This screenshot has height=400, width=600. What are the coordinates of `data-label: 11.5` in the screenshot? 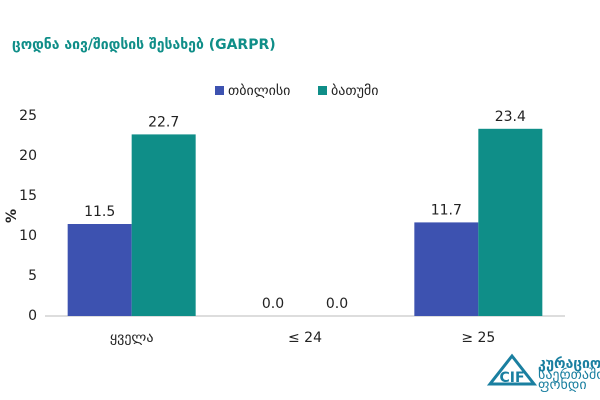 It's located at (99, 212).